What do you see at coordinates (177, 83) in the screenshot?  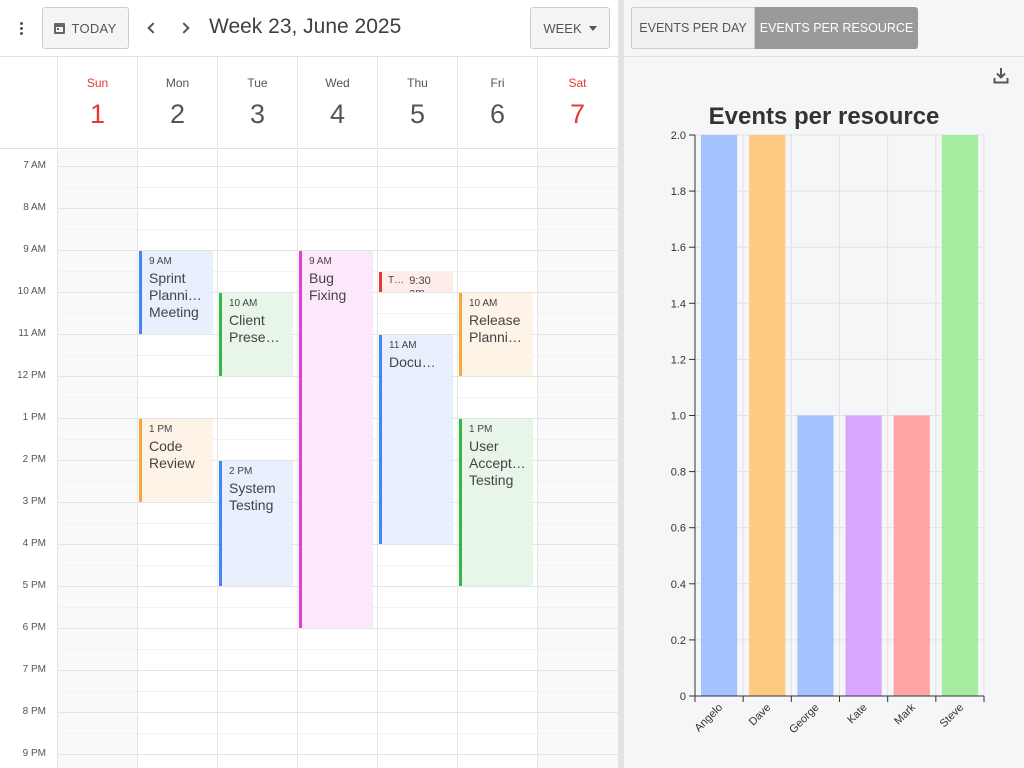 I see `day-name: Mon` at bounding box center [177, 83].